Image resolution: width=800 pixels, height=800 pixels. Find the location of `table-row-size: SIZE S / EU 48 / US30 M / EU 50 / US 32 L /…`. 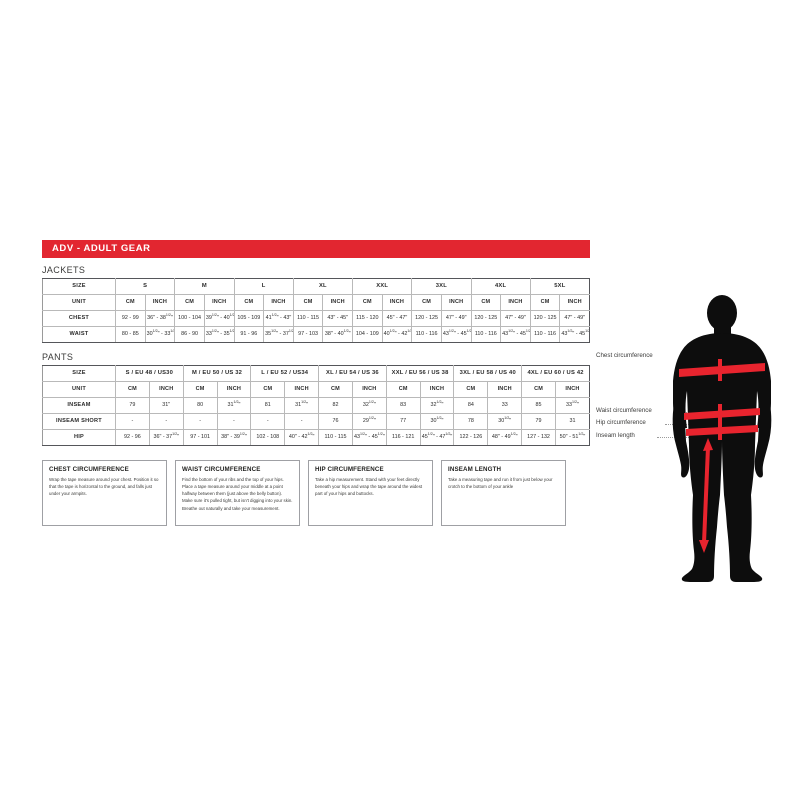

table-row-size: SIZE S / EU 48 / US30 M / EU 50 / US 32 L /… is located at coordinates (316, 373).